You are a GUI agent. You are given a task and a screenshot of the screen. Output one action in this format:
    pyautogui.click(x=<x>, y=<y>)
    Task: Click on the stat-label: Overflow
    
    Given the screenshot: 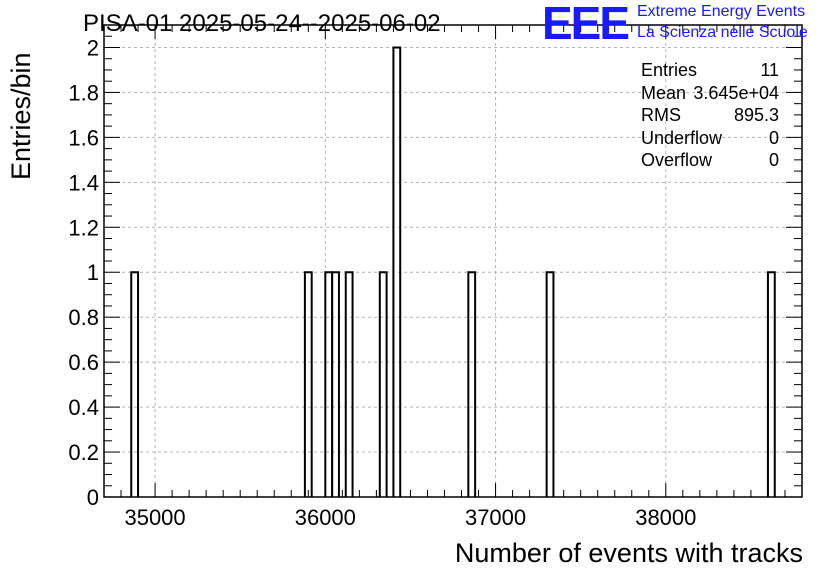 What is the action you would take?
    pyautogui.click(x=677, y=160)
    